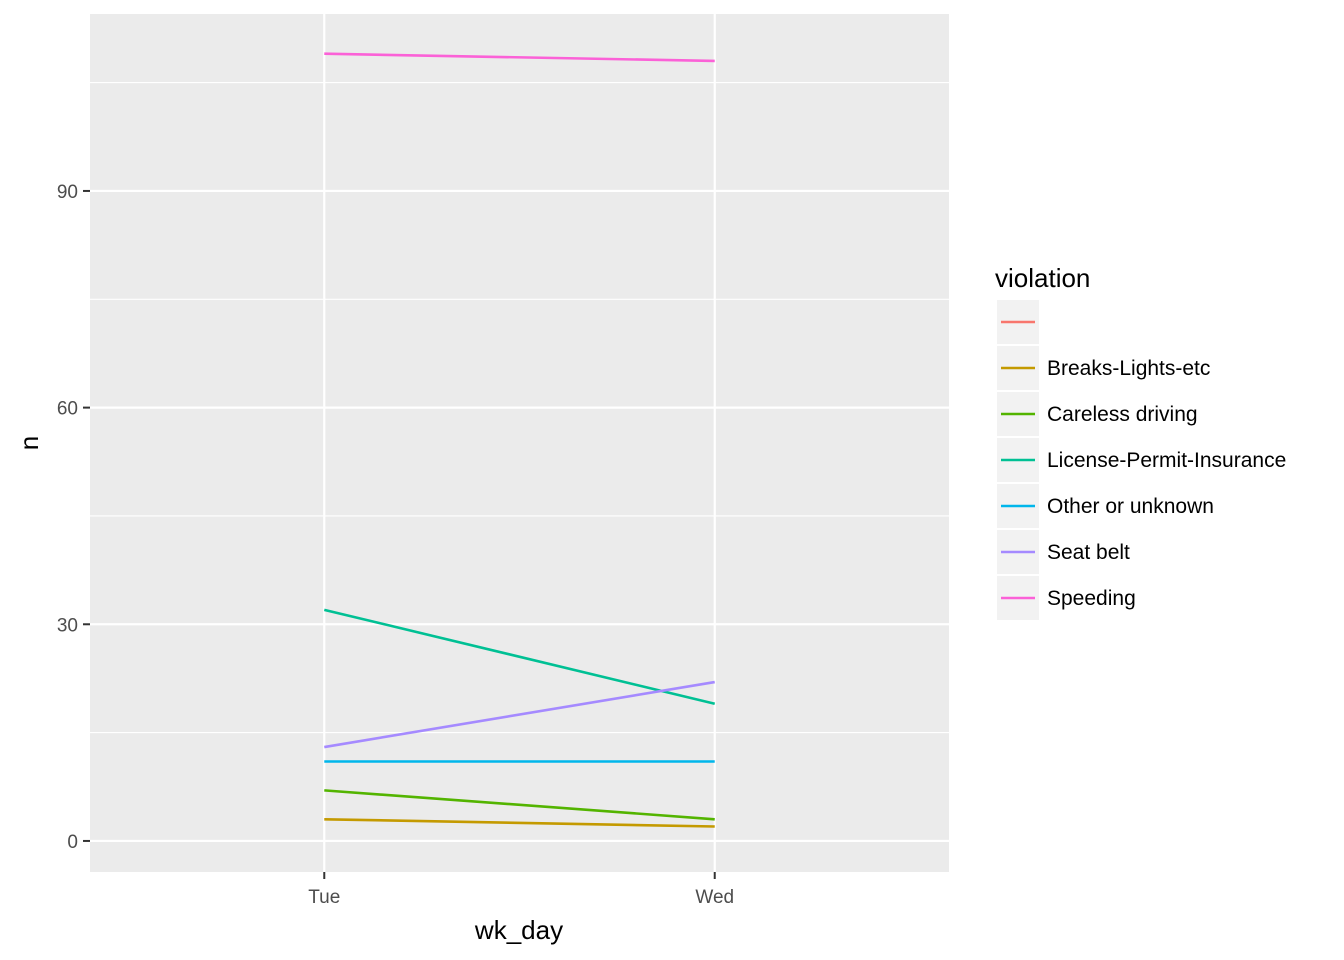 Image resolution: width=1344 pixels, height=960 pixels. What do you see at coordinates (29, 443) in the screenshot?
I see `y-axis-title: n` at bounding box center [29, 443].